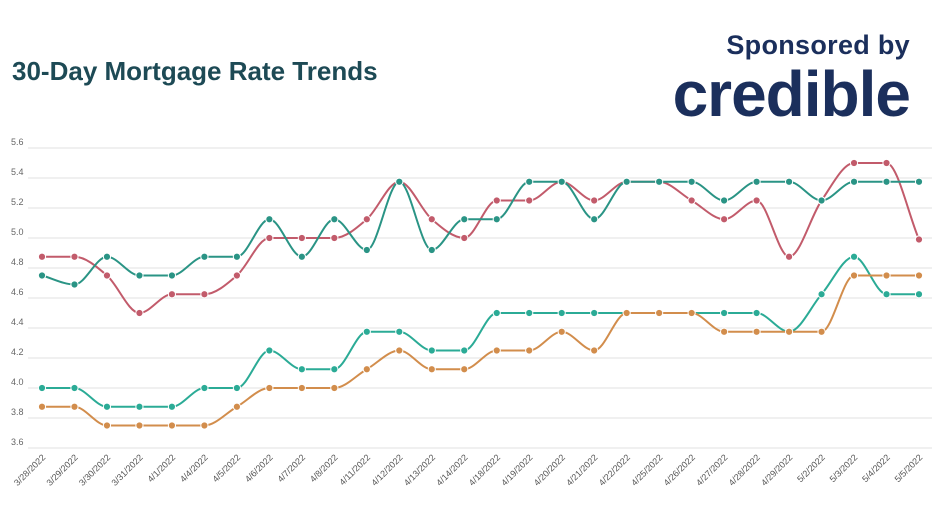  What do you see at coordinates (516, 469) in the screenshot?
I see `x-tick-label: 4/19/2022` at bounding box center [516, 469].